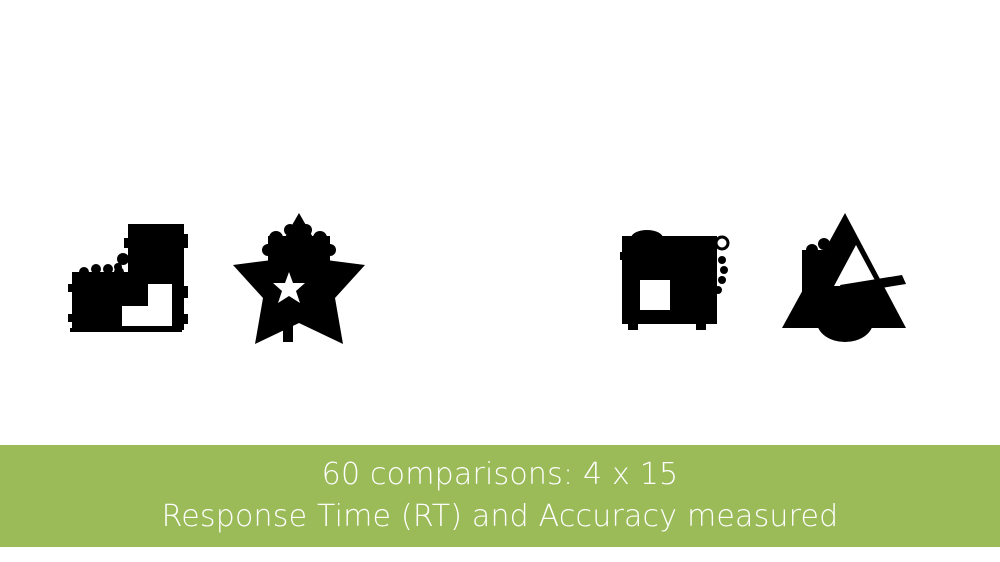  I want to click on caption-line-measures: Response Time (RT) and Accuracy measured, so click(500, 516).